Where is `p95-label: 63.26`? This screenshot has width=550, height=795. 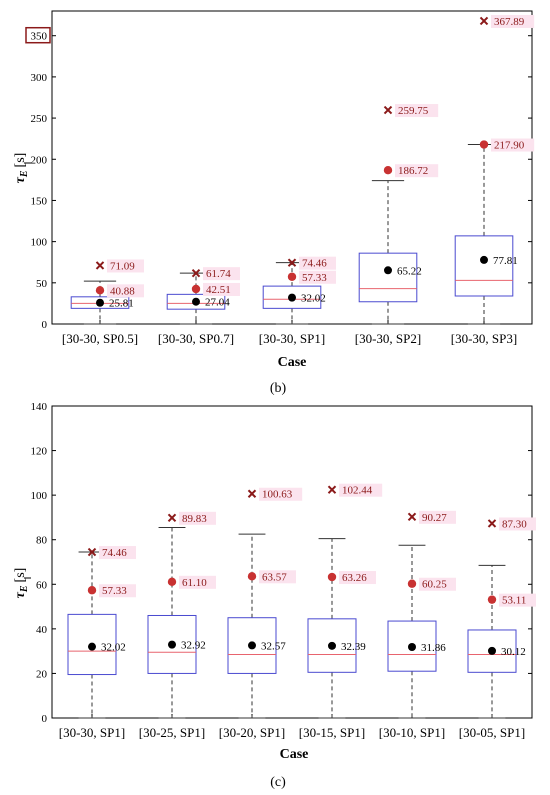 p95-label: 63.26 is located at coordinates (354, 578).